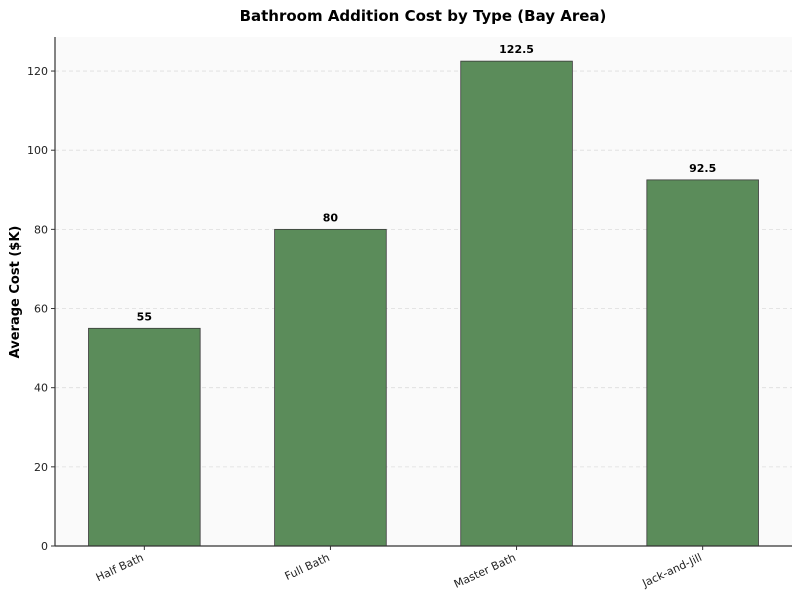  Describe the element at coordinates (671, 570) in the screenshot. I see `x-tick-label: Jack-and-Jill` at that location.